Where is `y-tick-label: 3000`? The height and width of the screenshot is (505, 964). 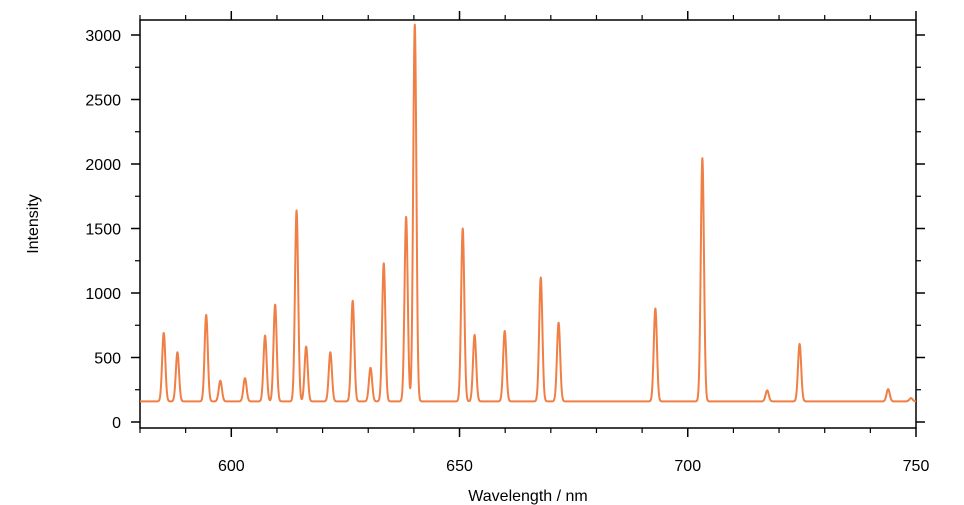 y-tick-label: 3000 is located at coordinates (103, 36).